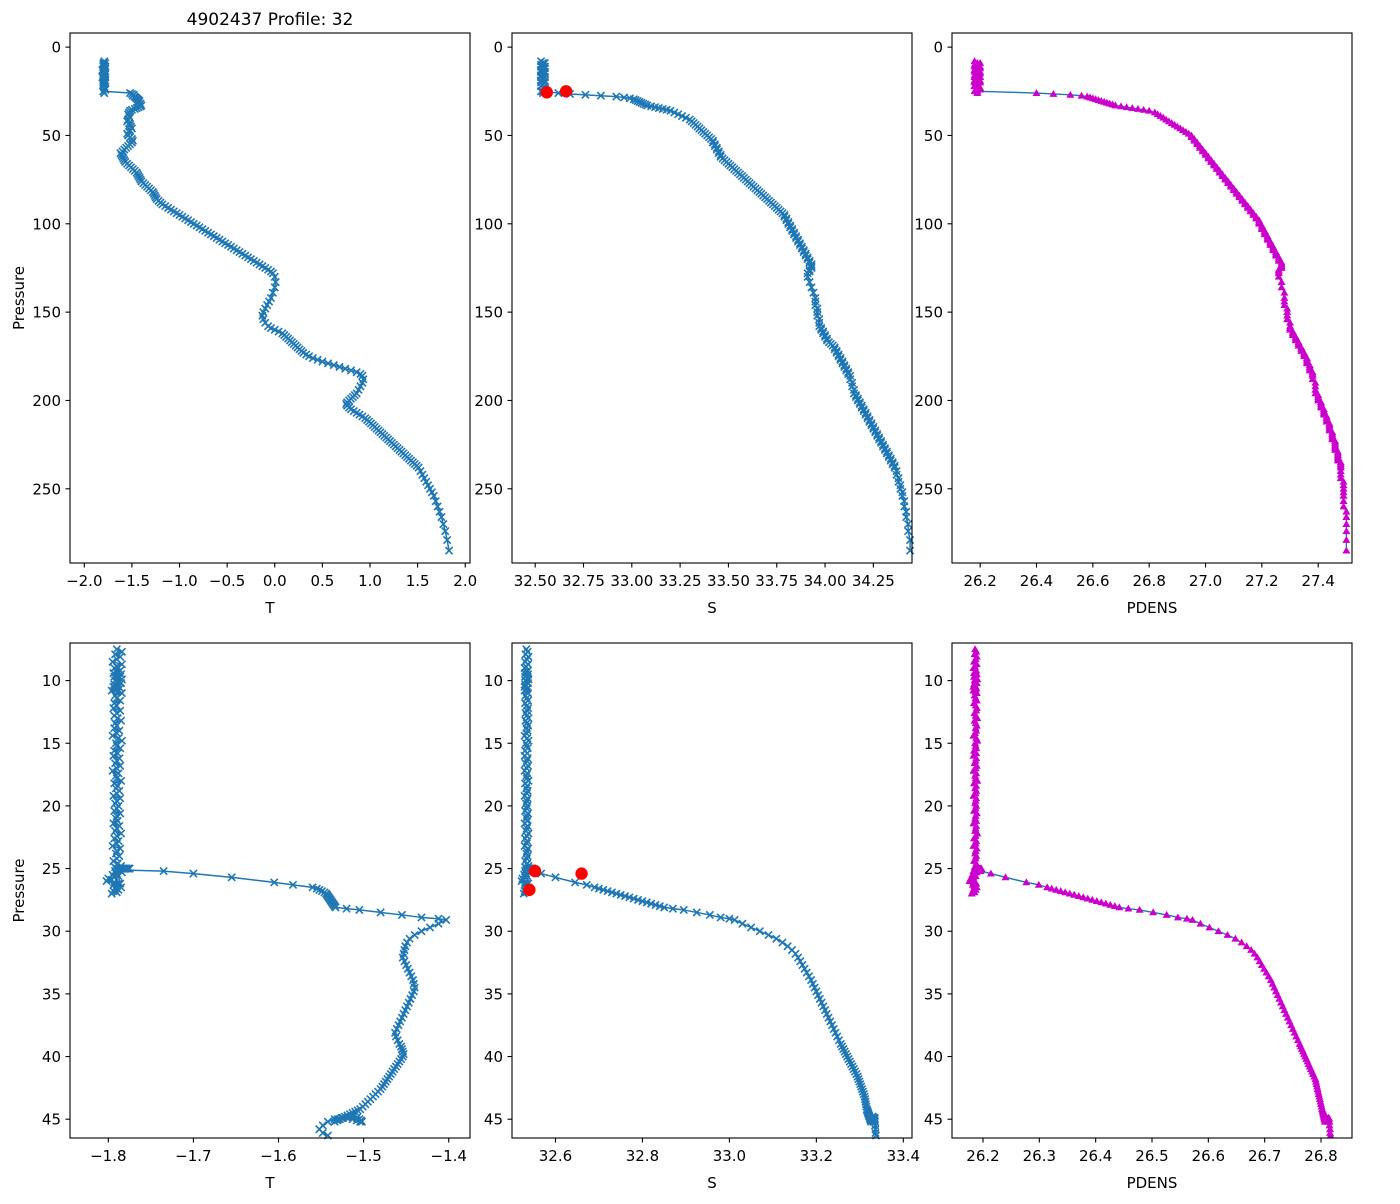 The image size is (1400, 1204). I want to click on x-tick-label: 0.0, so click(275, 581).